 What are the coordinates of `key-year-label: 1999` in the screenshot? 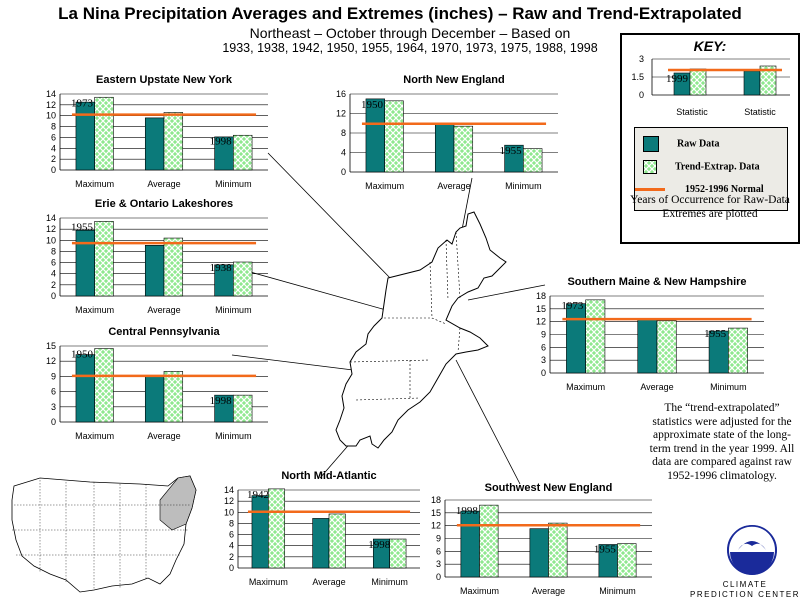 It's located at (677, 79).